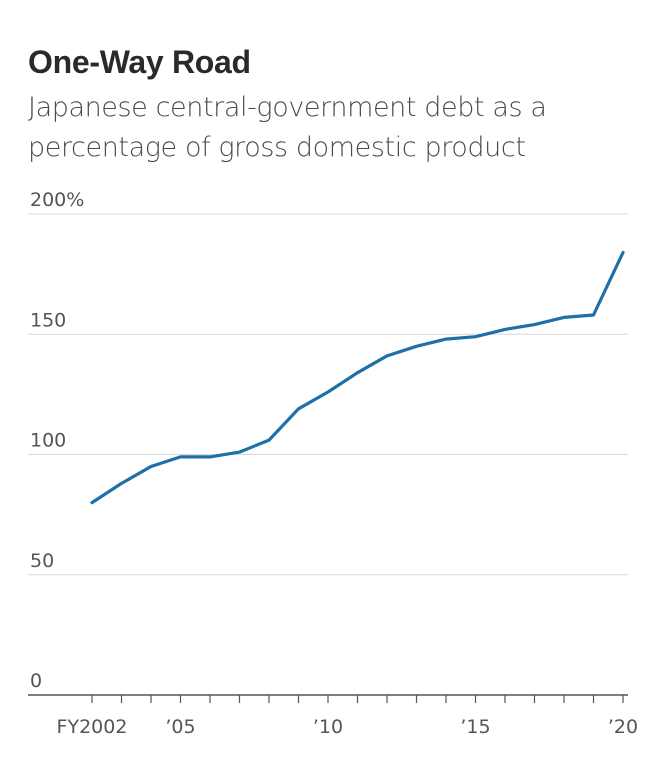 The image size is (660, 772). I want to click on x-tick-label-2002: FY2002, so click(92, 727).